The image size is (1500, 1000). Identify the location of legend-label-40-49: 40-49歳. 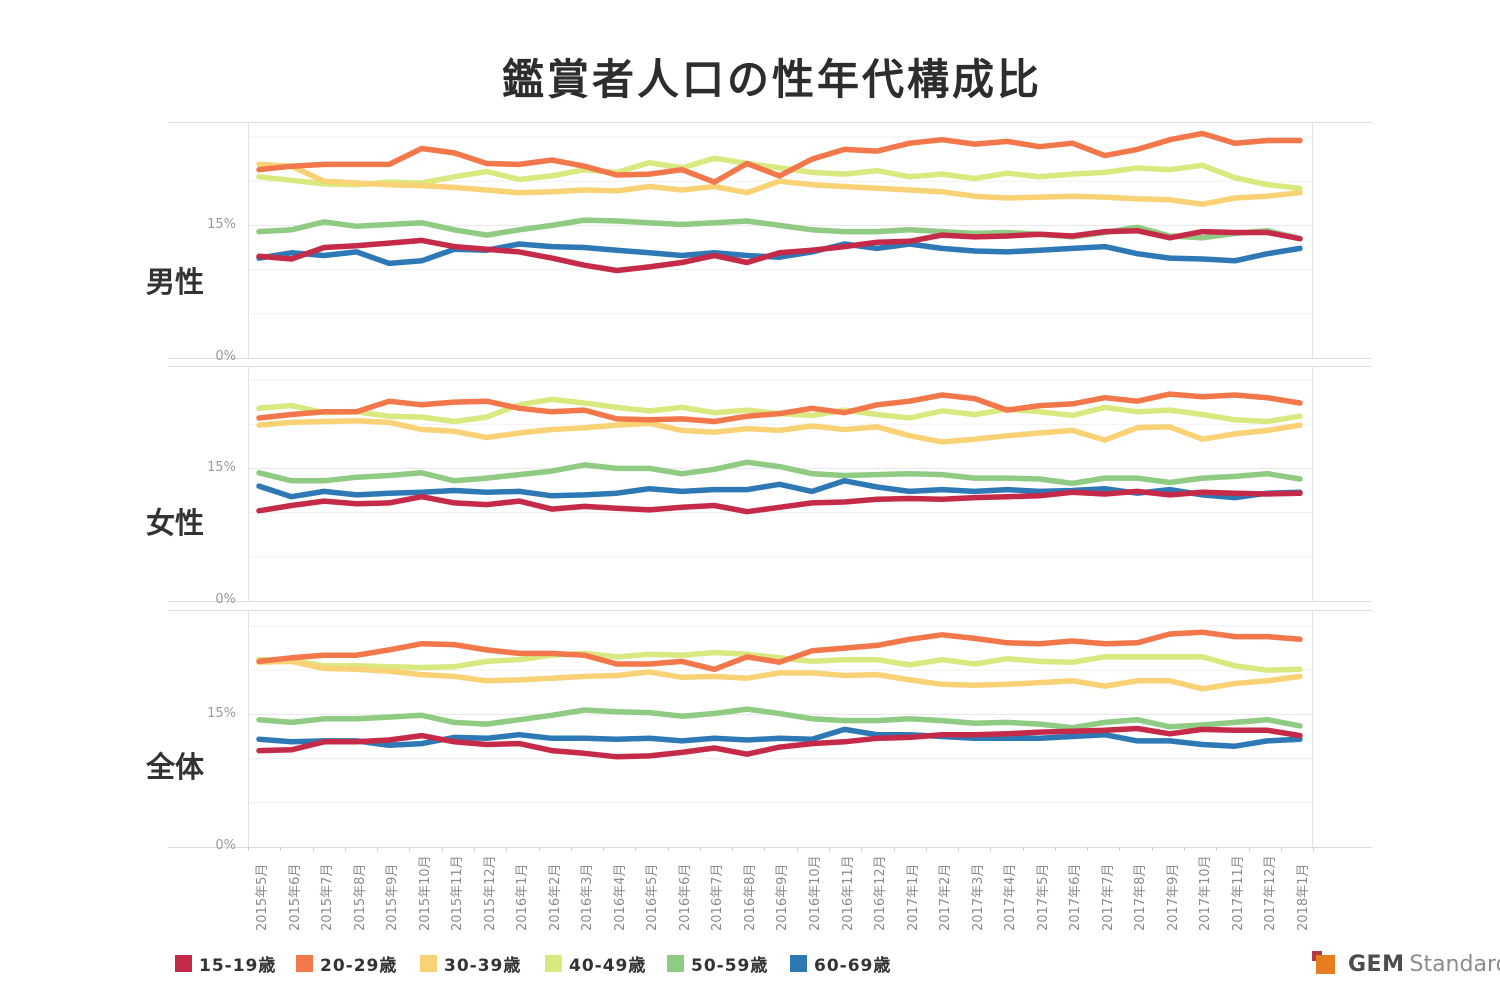
(608, 966).